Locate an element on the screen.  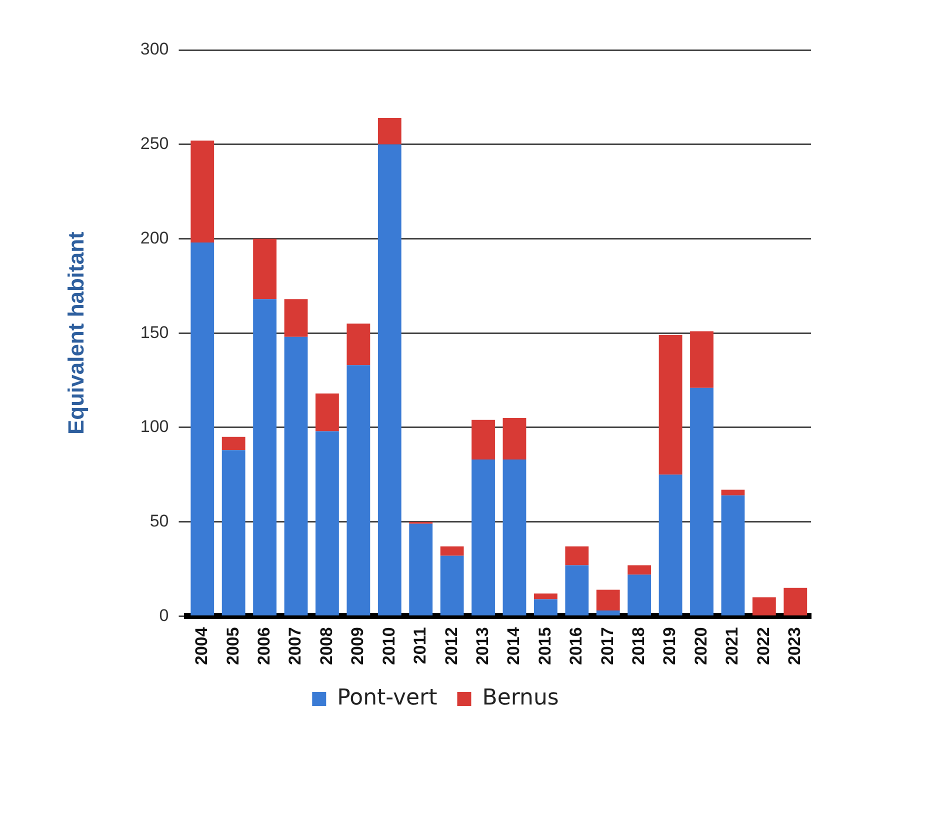
y-axis-title: Equivalent habitant is located at coordinates (75, 332).